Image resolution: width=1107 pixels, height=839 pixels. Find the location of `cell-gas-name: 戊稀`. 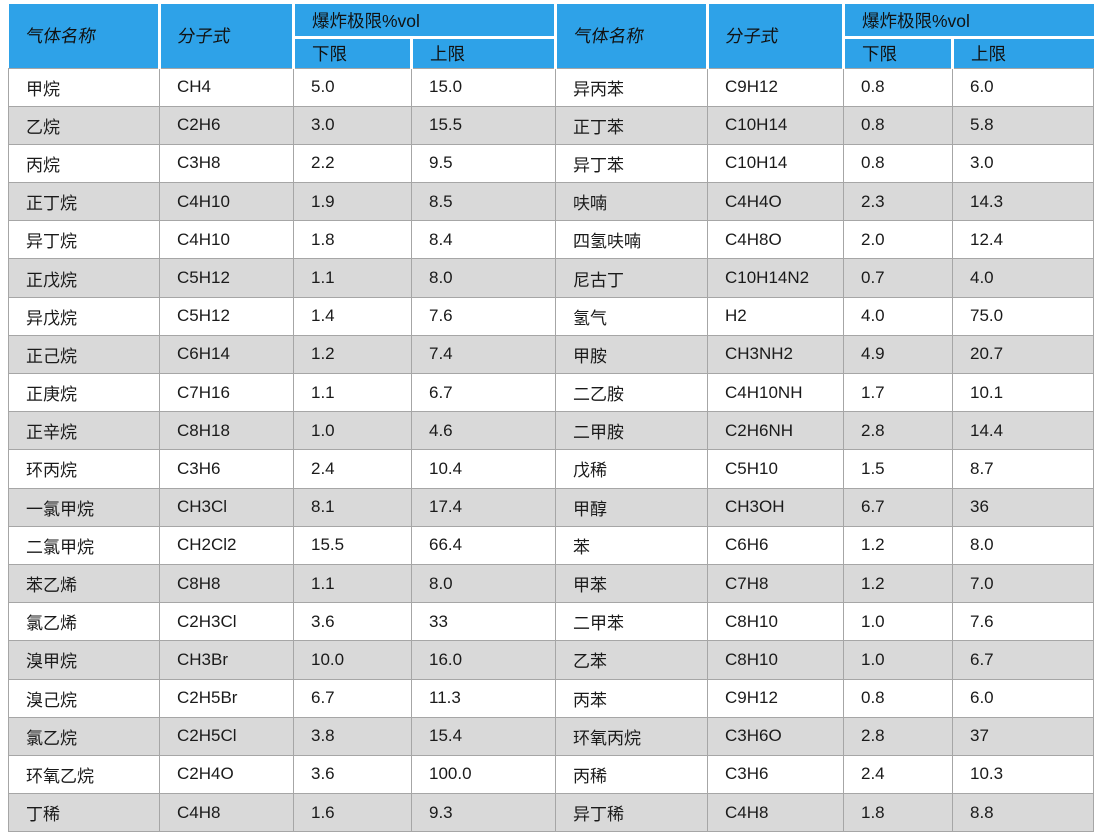

cell-gas-name: 戊稀 is located at coordinates (631, 469).